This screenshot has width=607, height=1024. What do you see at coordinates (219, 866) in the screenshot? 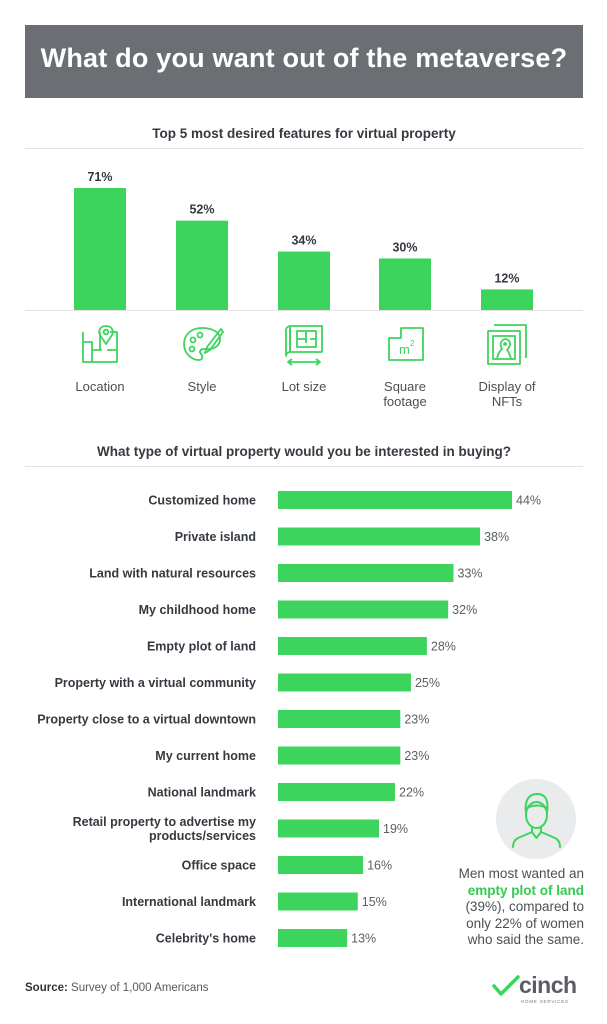
I see `category-label: Office space` at bounding box center [219, 866].